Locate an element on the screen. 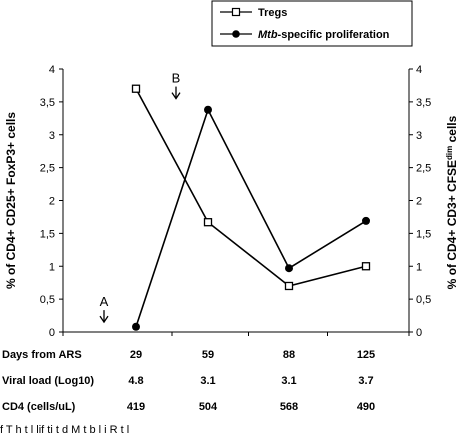 This screenshot has width=474, height=437. table-cell: 29 is located at coordinates (136, 355).